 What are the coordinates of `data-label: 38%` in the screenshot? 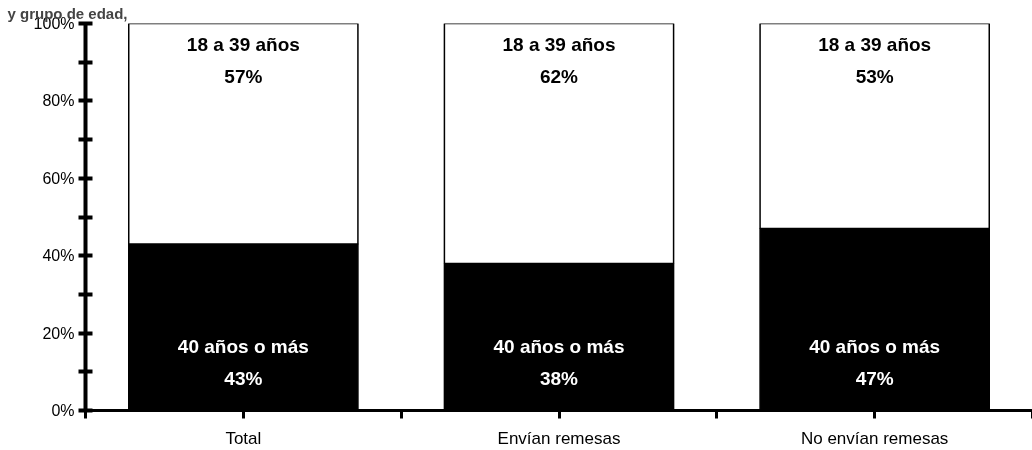 It's located at (559, 378).